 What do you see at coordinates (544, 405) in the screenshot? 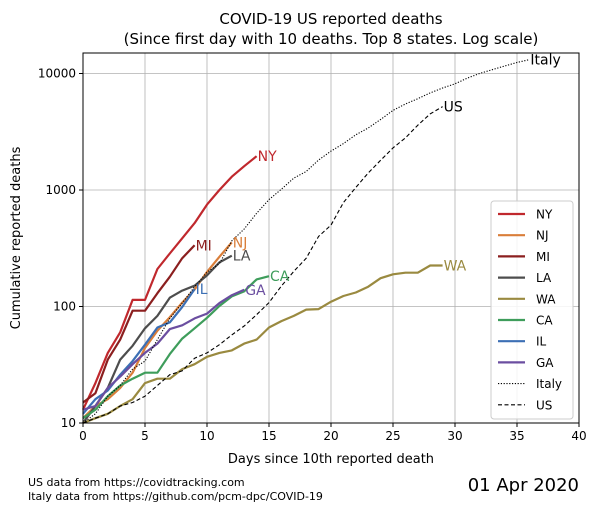
I see `legend-label-us: US` at bounding box center [544, 405].